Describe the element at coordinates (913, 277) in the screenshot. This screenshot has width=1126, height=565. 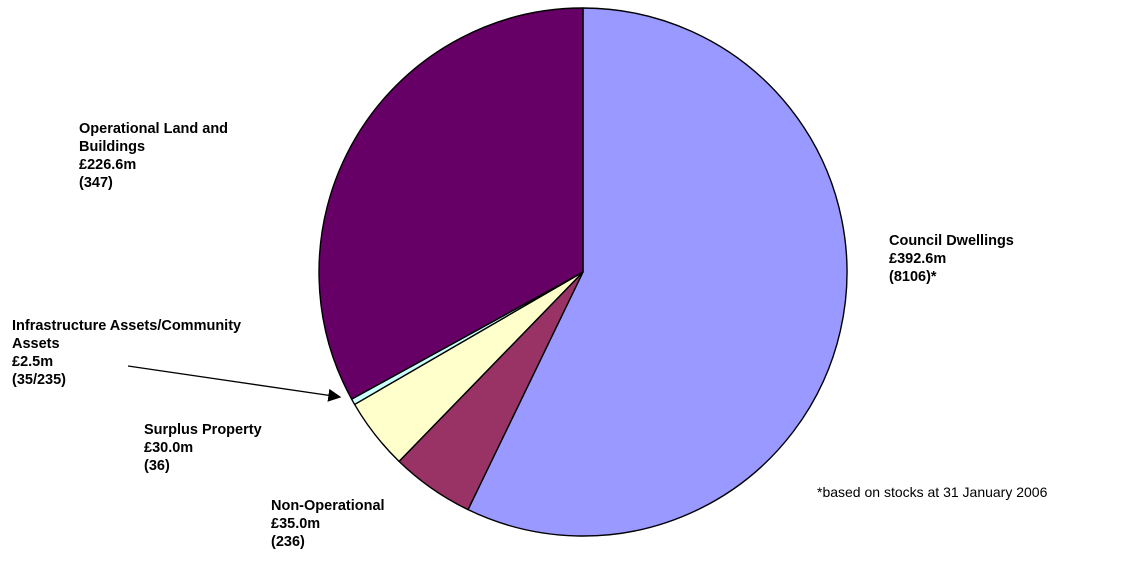
I see `slice-label-line: (8106)*` at that location.